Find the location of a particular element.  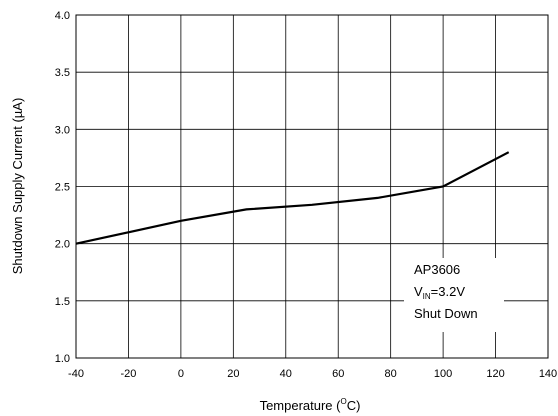

y-axis-label: Shutdown Supply Current (µA) is located at coordinates (17, 186).